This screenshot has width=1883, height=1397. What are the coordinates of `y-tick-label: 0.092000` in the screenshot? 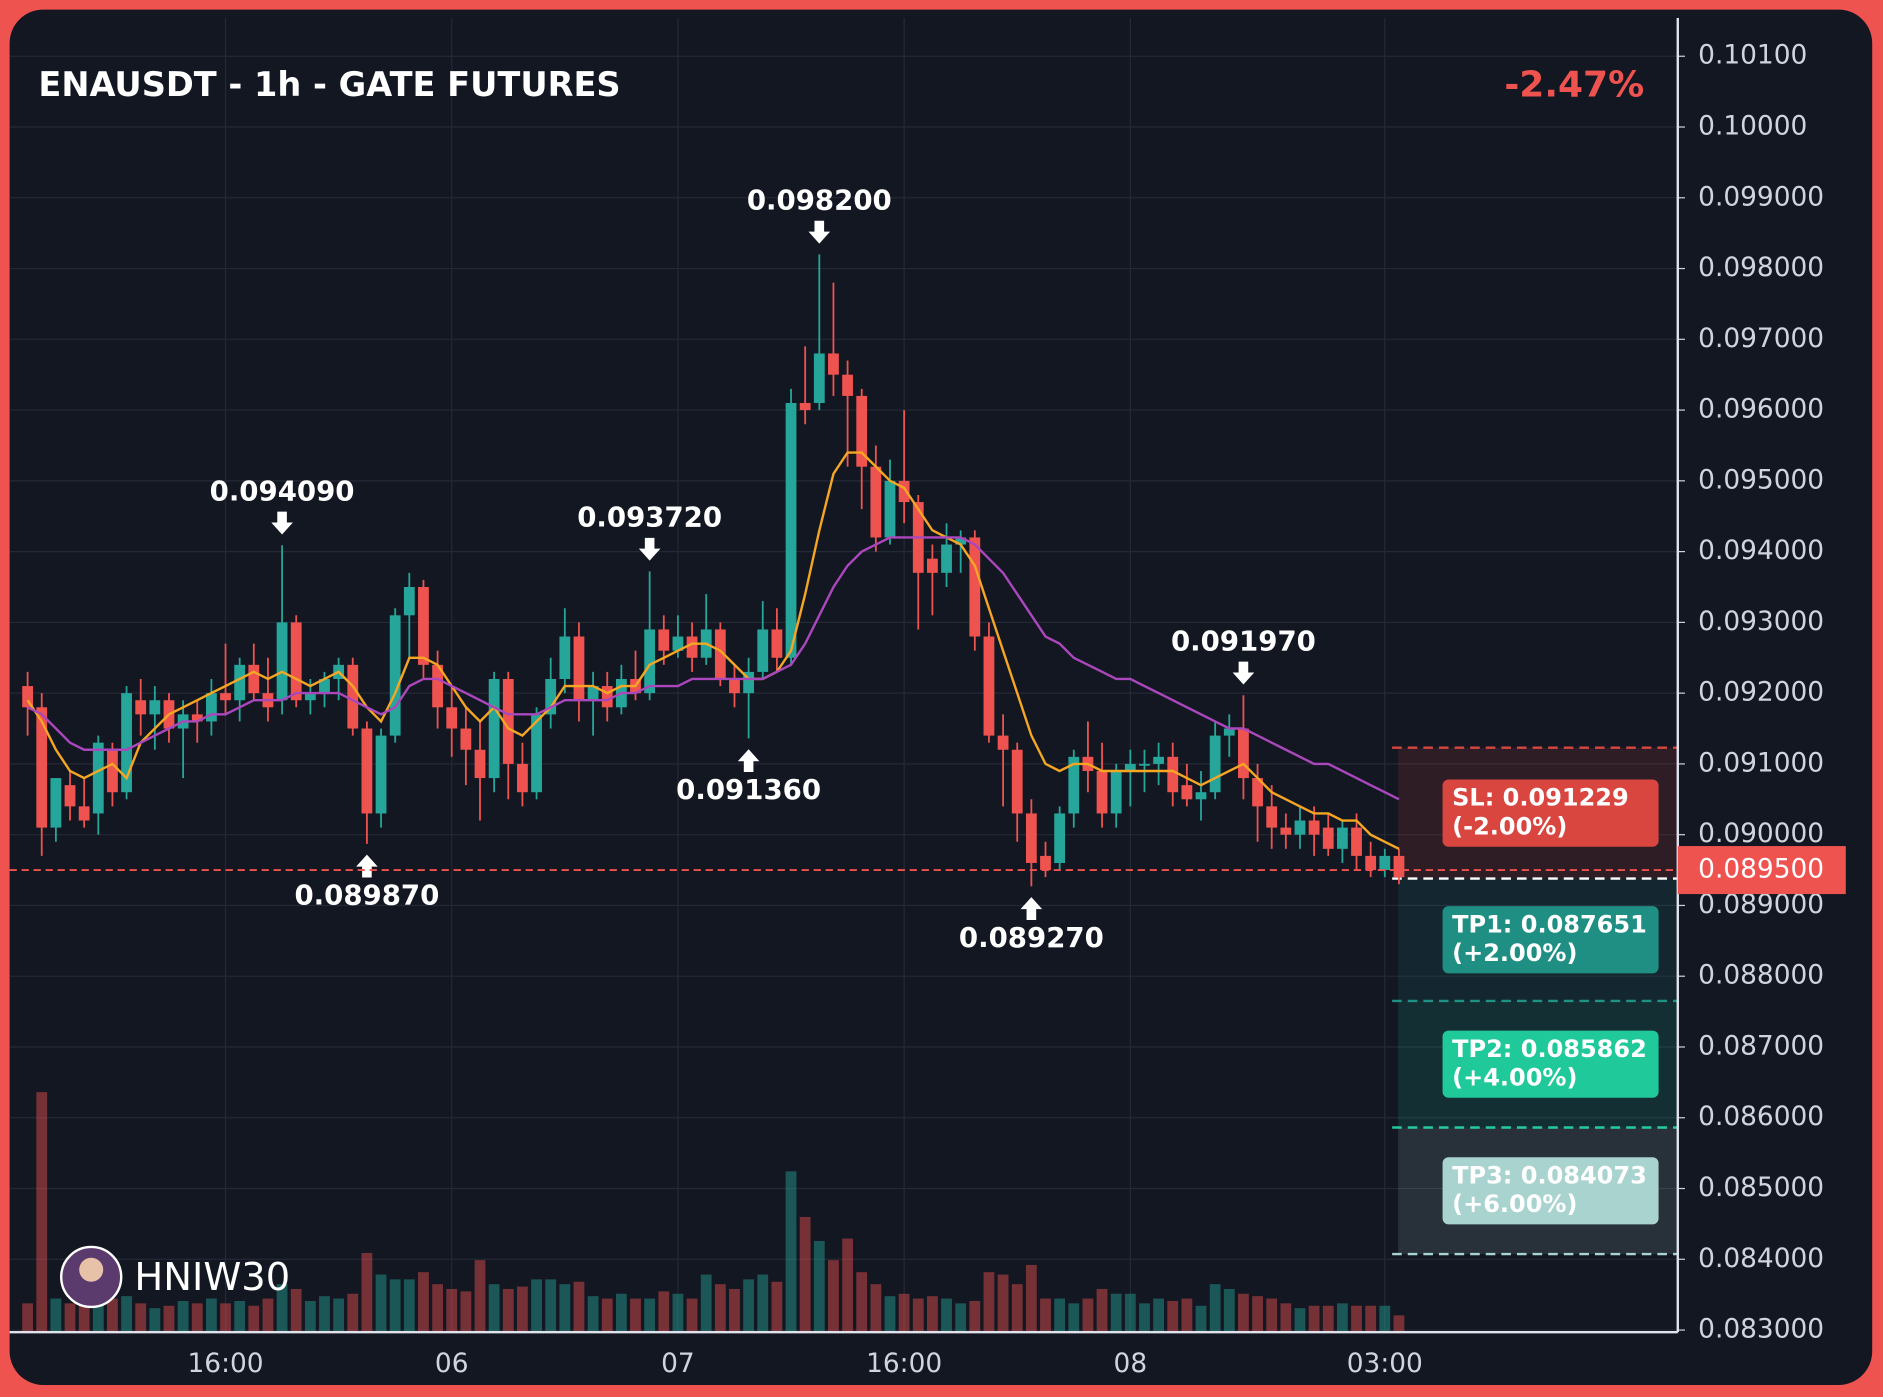 It's located at (1761, 692).